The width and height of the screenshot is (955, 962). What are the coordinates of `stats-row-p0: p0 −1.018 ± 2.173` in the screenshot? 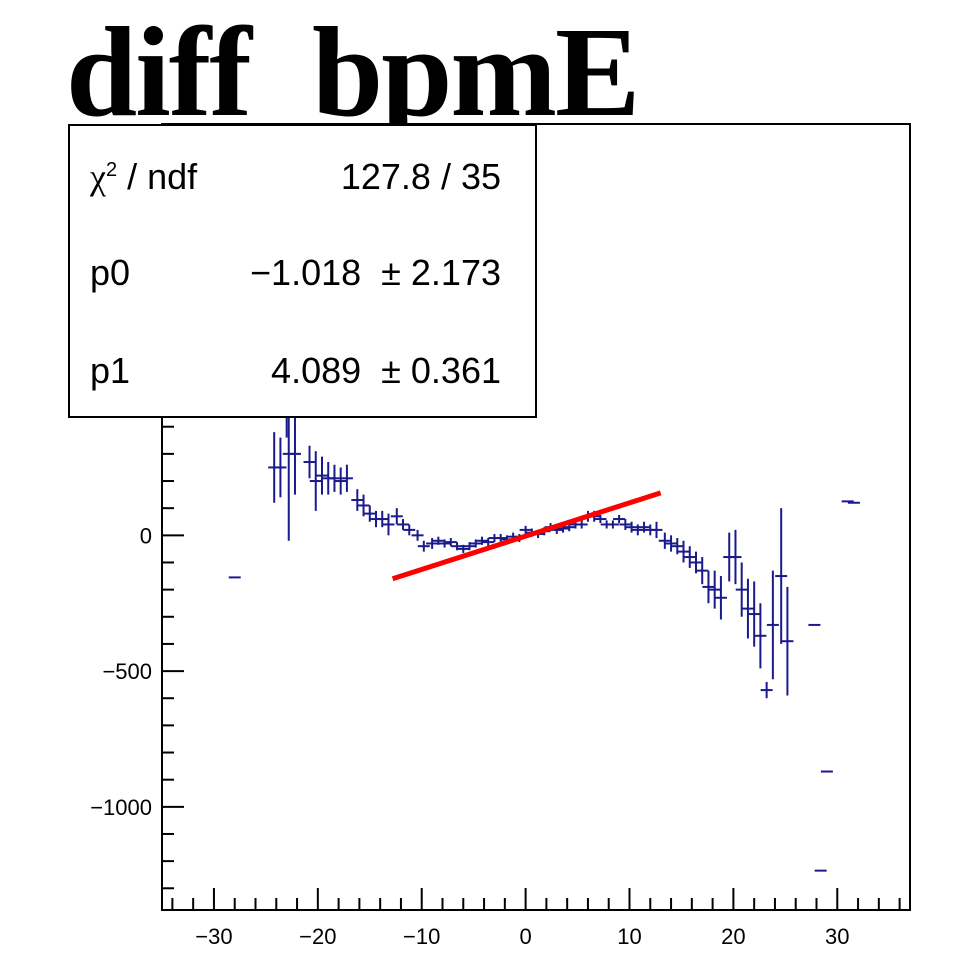 It's located at (302, 282).